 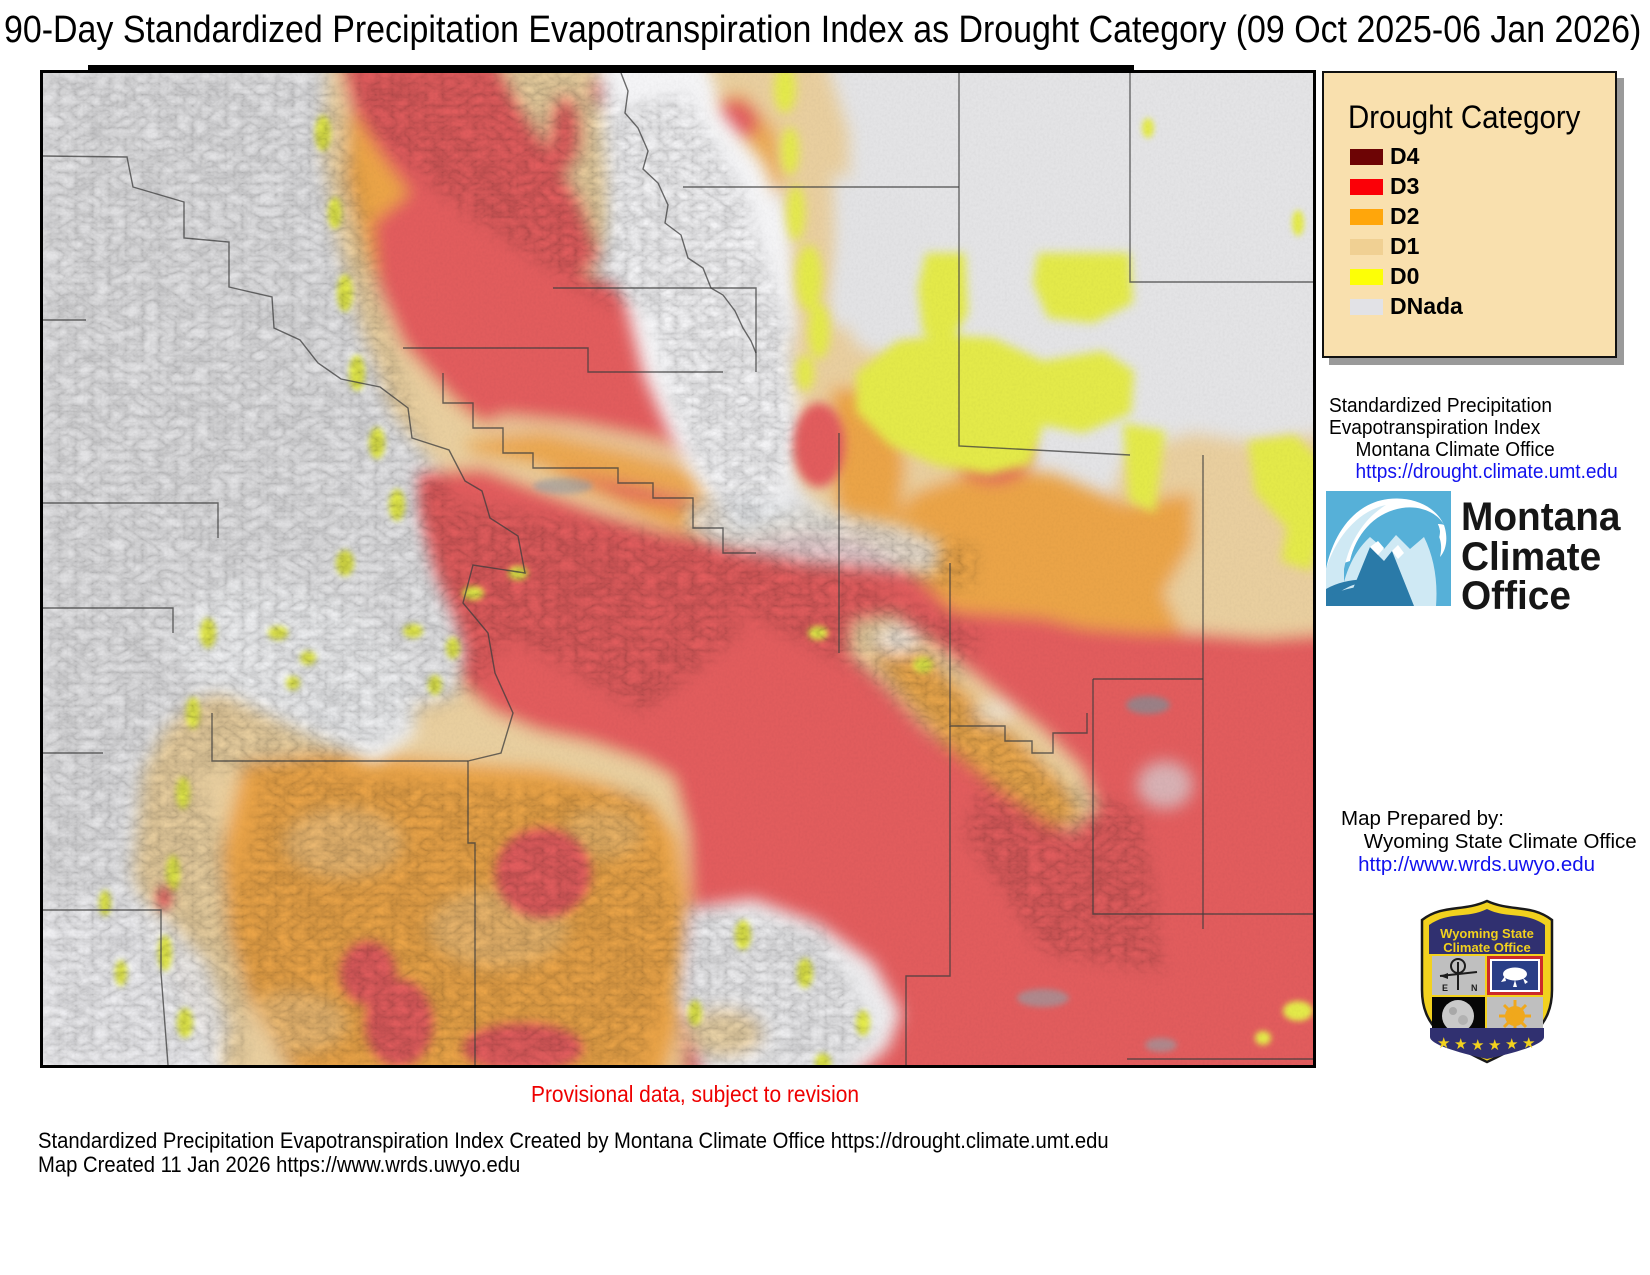 What do you see at coordinates (1445, 988) in the screenshot?
I see `svg-text: E` at bounding box center [1445, 988].